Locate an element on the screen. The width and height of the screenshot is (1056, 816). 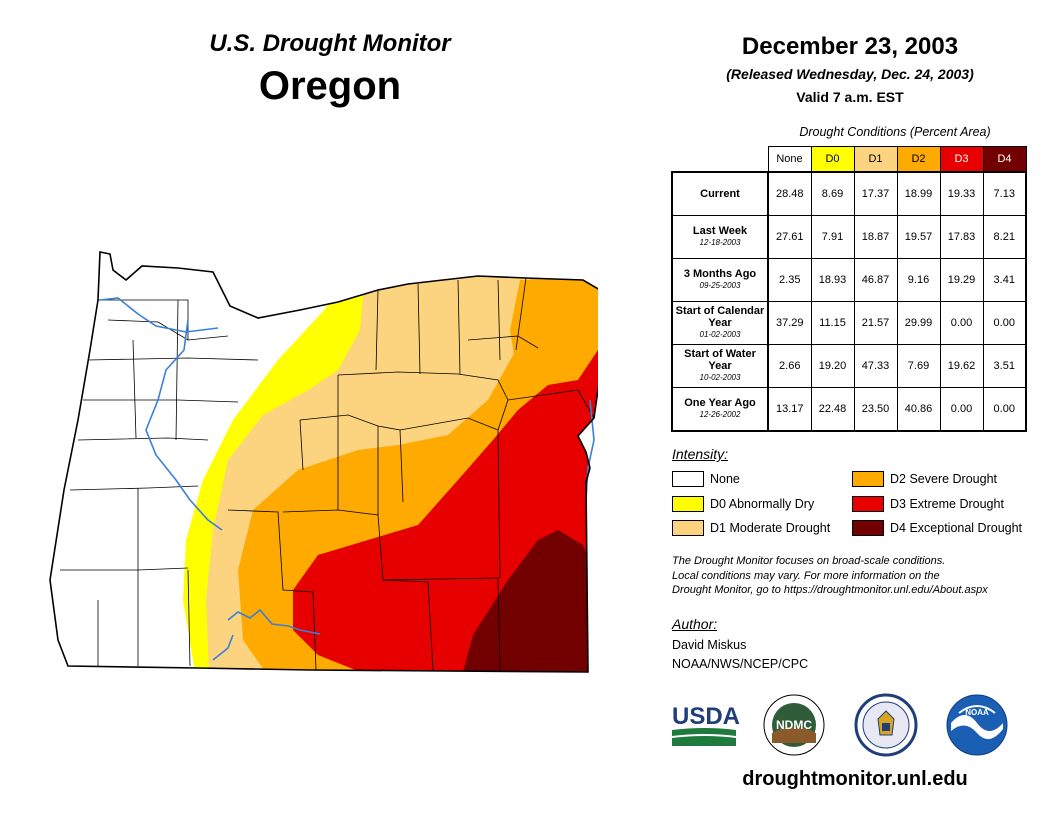
table-caption: Drought Conditions (Percent Area) is located at coordinates (895, 132).